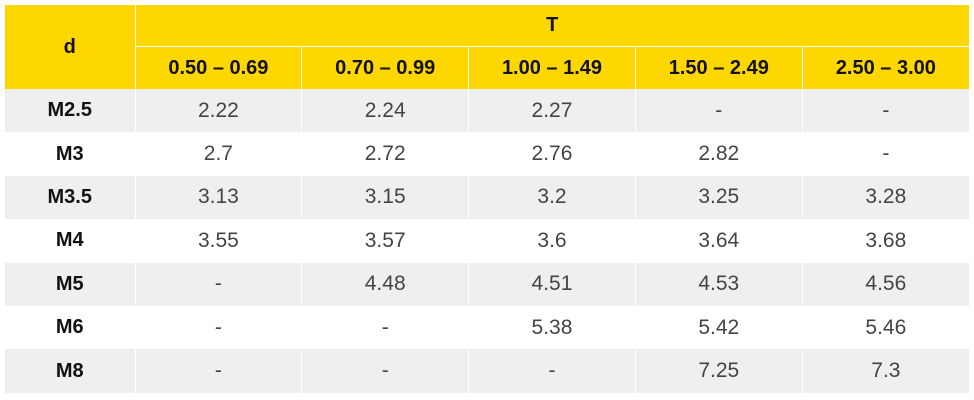 The height and width of the screenshot is (400, 974). Describe the element at coordinates (552, 67) in the screenshot. I see `column-header: 1.00 – 1.49` at that location.